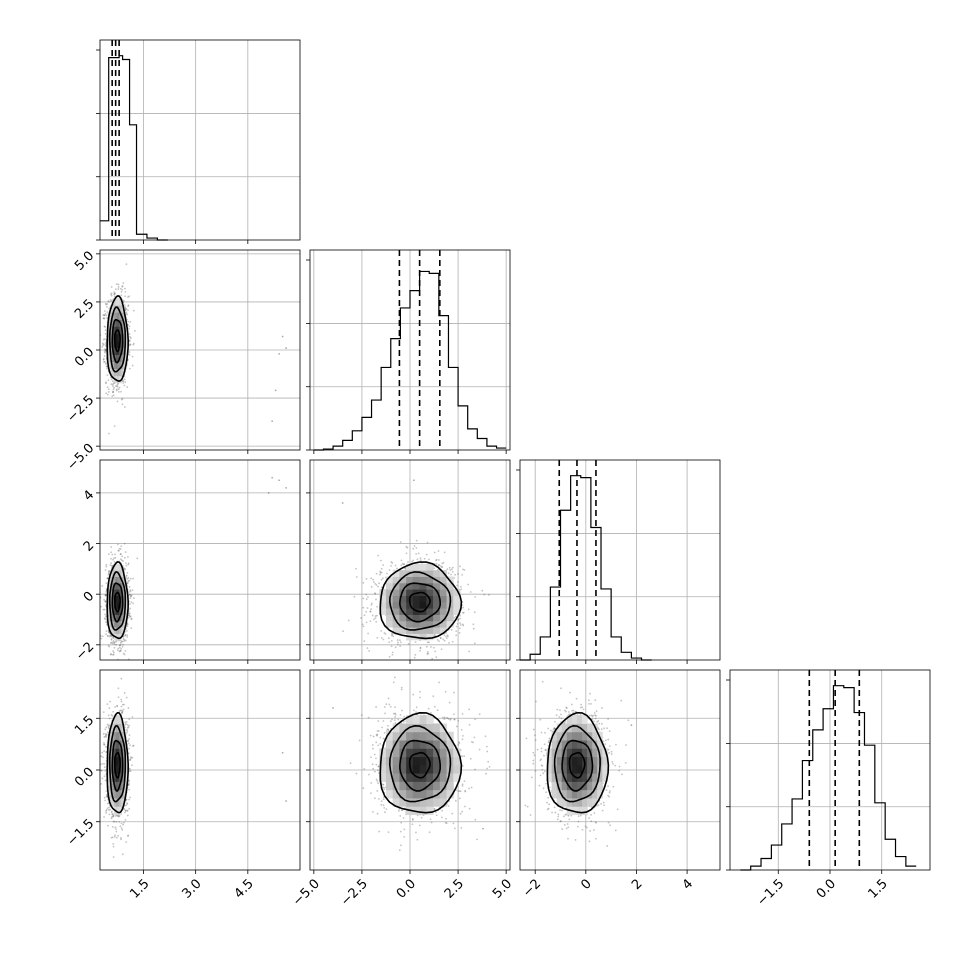  I want to click on panel-r2-c1, so click(408, 566).